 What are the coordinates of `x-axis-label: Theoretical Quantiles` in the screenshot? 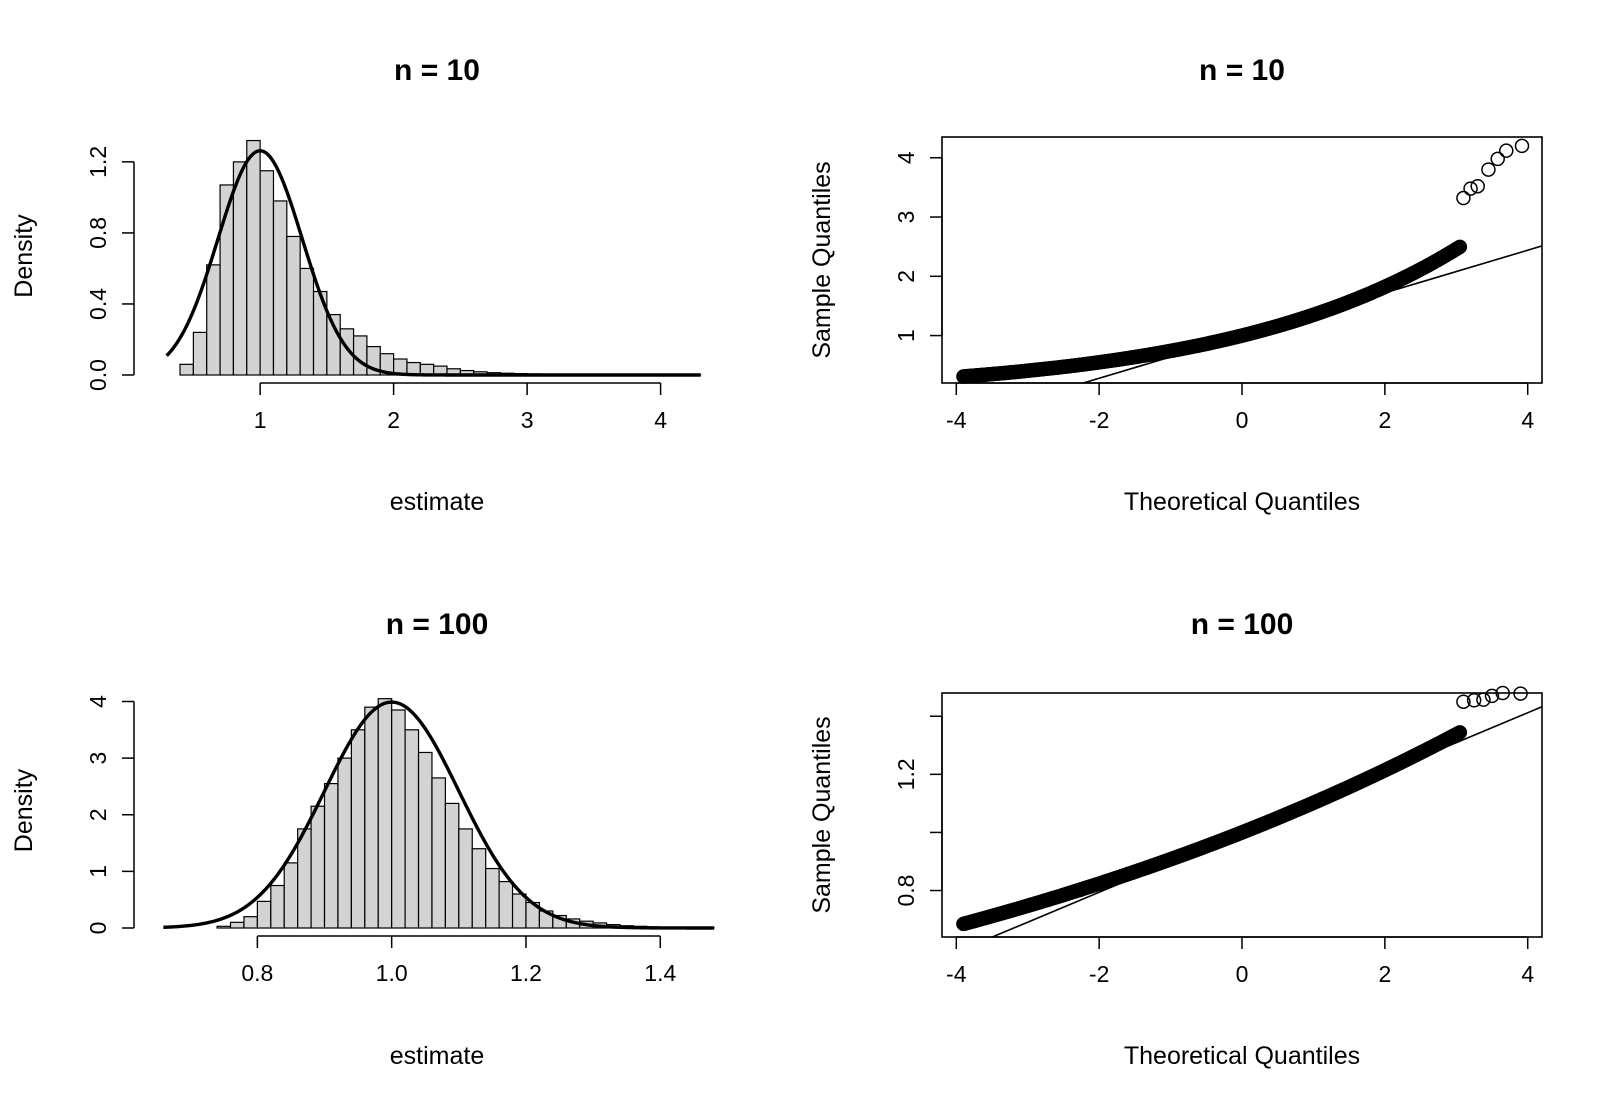 It's located at (1242, 1056).